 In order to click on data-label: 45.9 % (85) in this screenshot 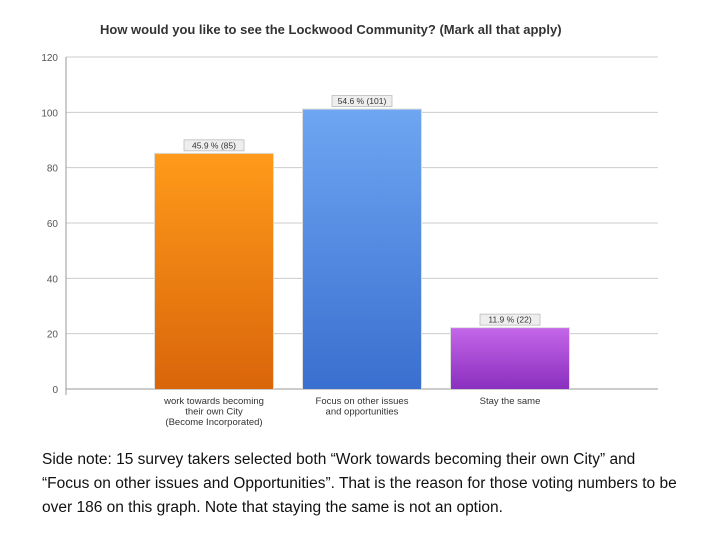, I will do `click(214, 145)`.